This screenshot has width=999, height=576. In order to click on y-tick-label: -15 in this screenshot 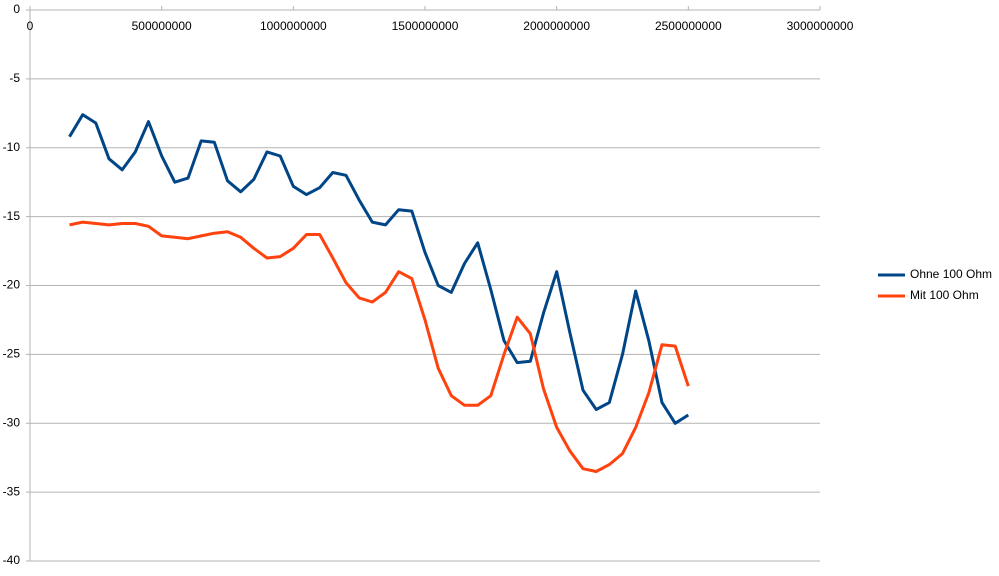, I will do `click(12, 216)`.